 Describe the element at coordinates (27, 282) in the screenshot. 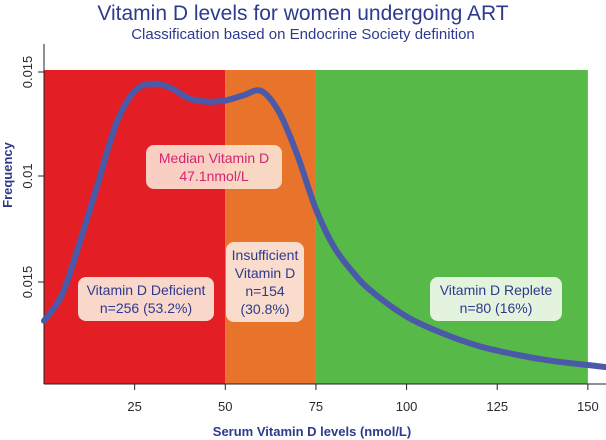

I see `y-tick-label-2: 0.015` at that location.